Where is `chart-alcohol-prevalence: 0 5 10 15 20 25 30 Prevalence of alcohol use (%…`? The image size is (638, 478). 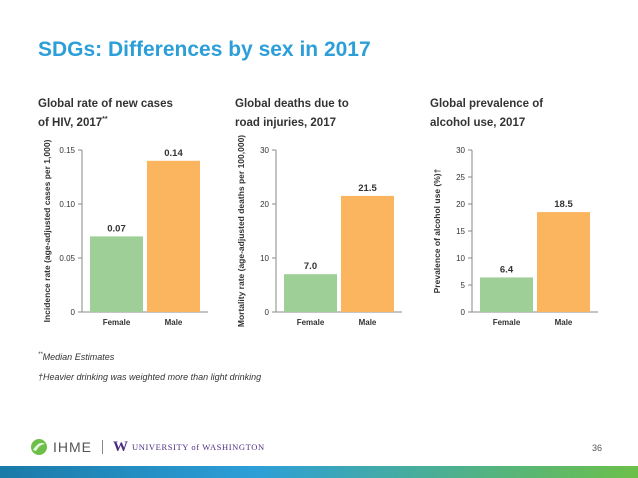
chart-alcohol-prevalence: 0 5 10 15 20 25 30 Prevalence of alcohol use (%… is located at coordinates (515, 236).